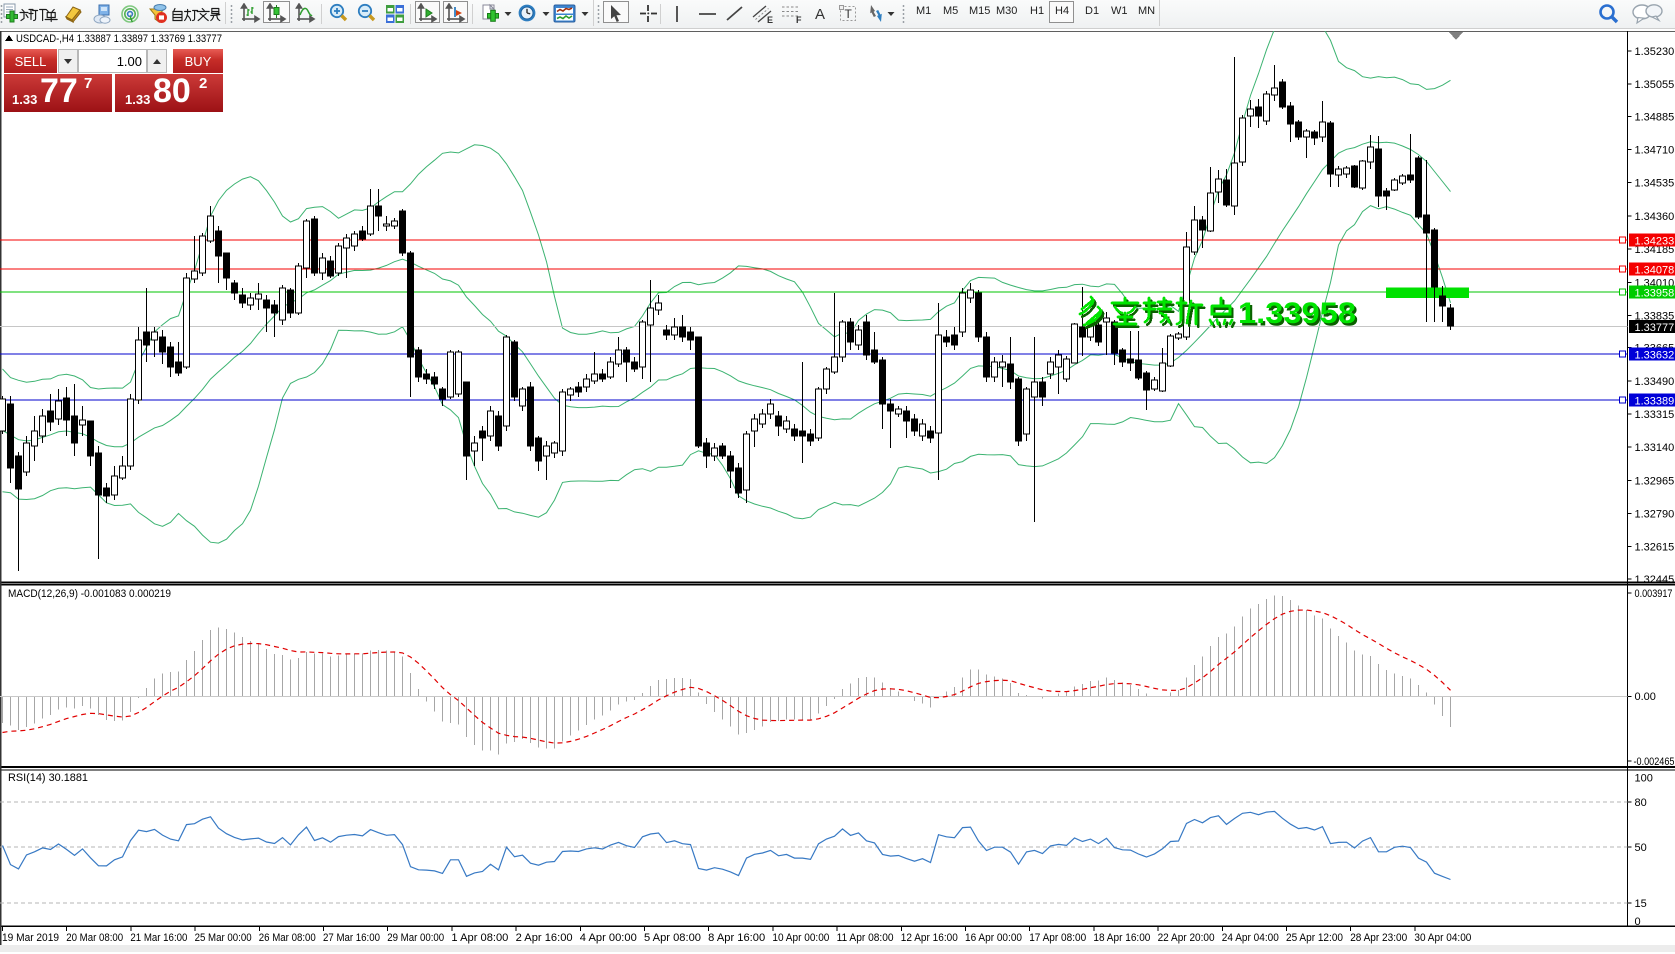 Image resolution: width=1675 pixels, height=954 pixels. Describe the element at coordinates (158, 938) in the screenshot. I see `svg-text: 21 Mar 16:00` at that location.